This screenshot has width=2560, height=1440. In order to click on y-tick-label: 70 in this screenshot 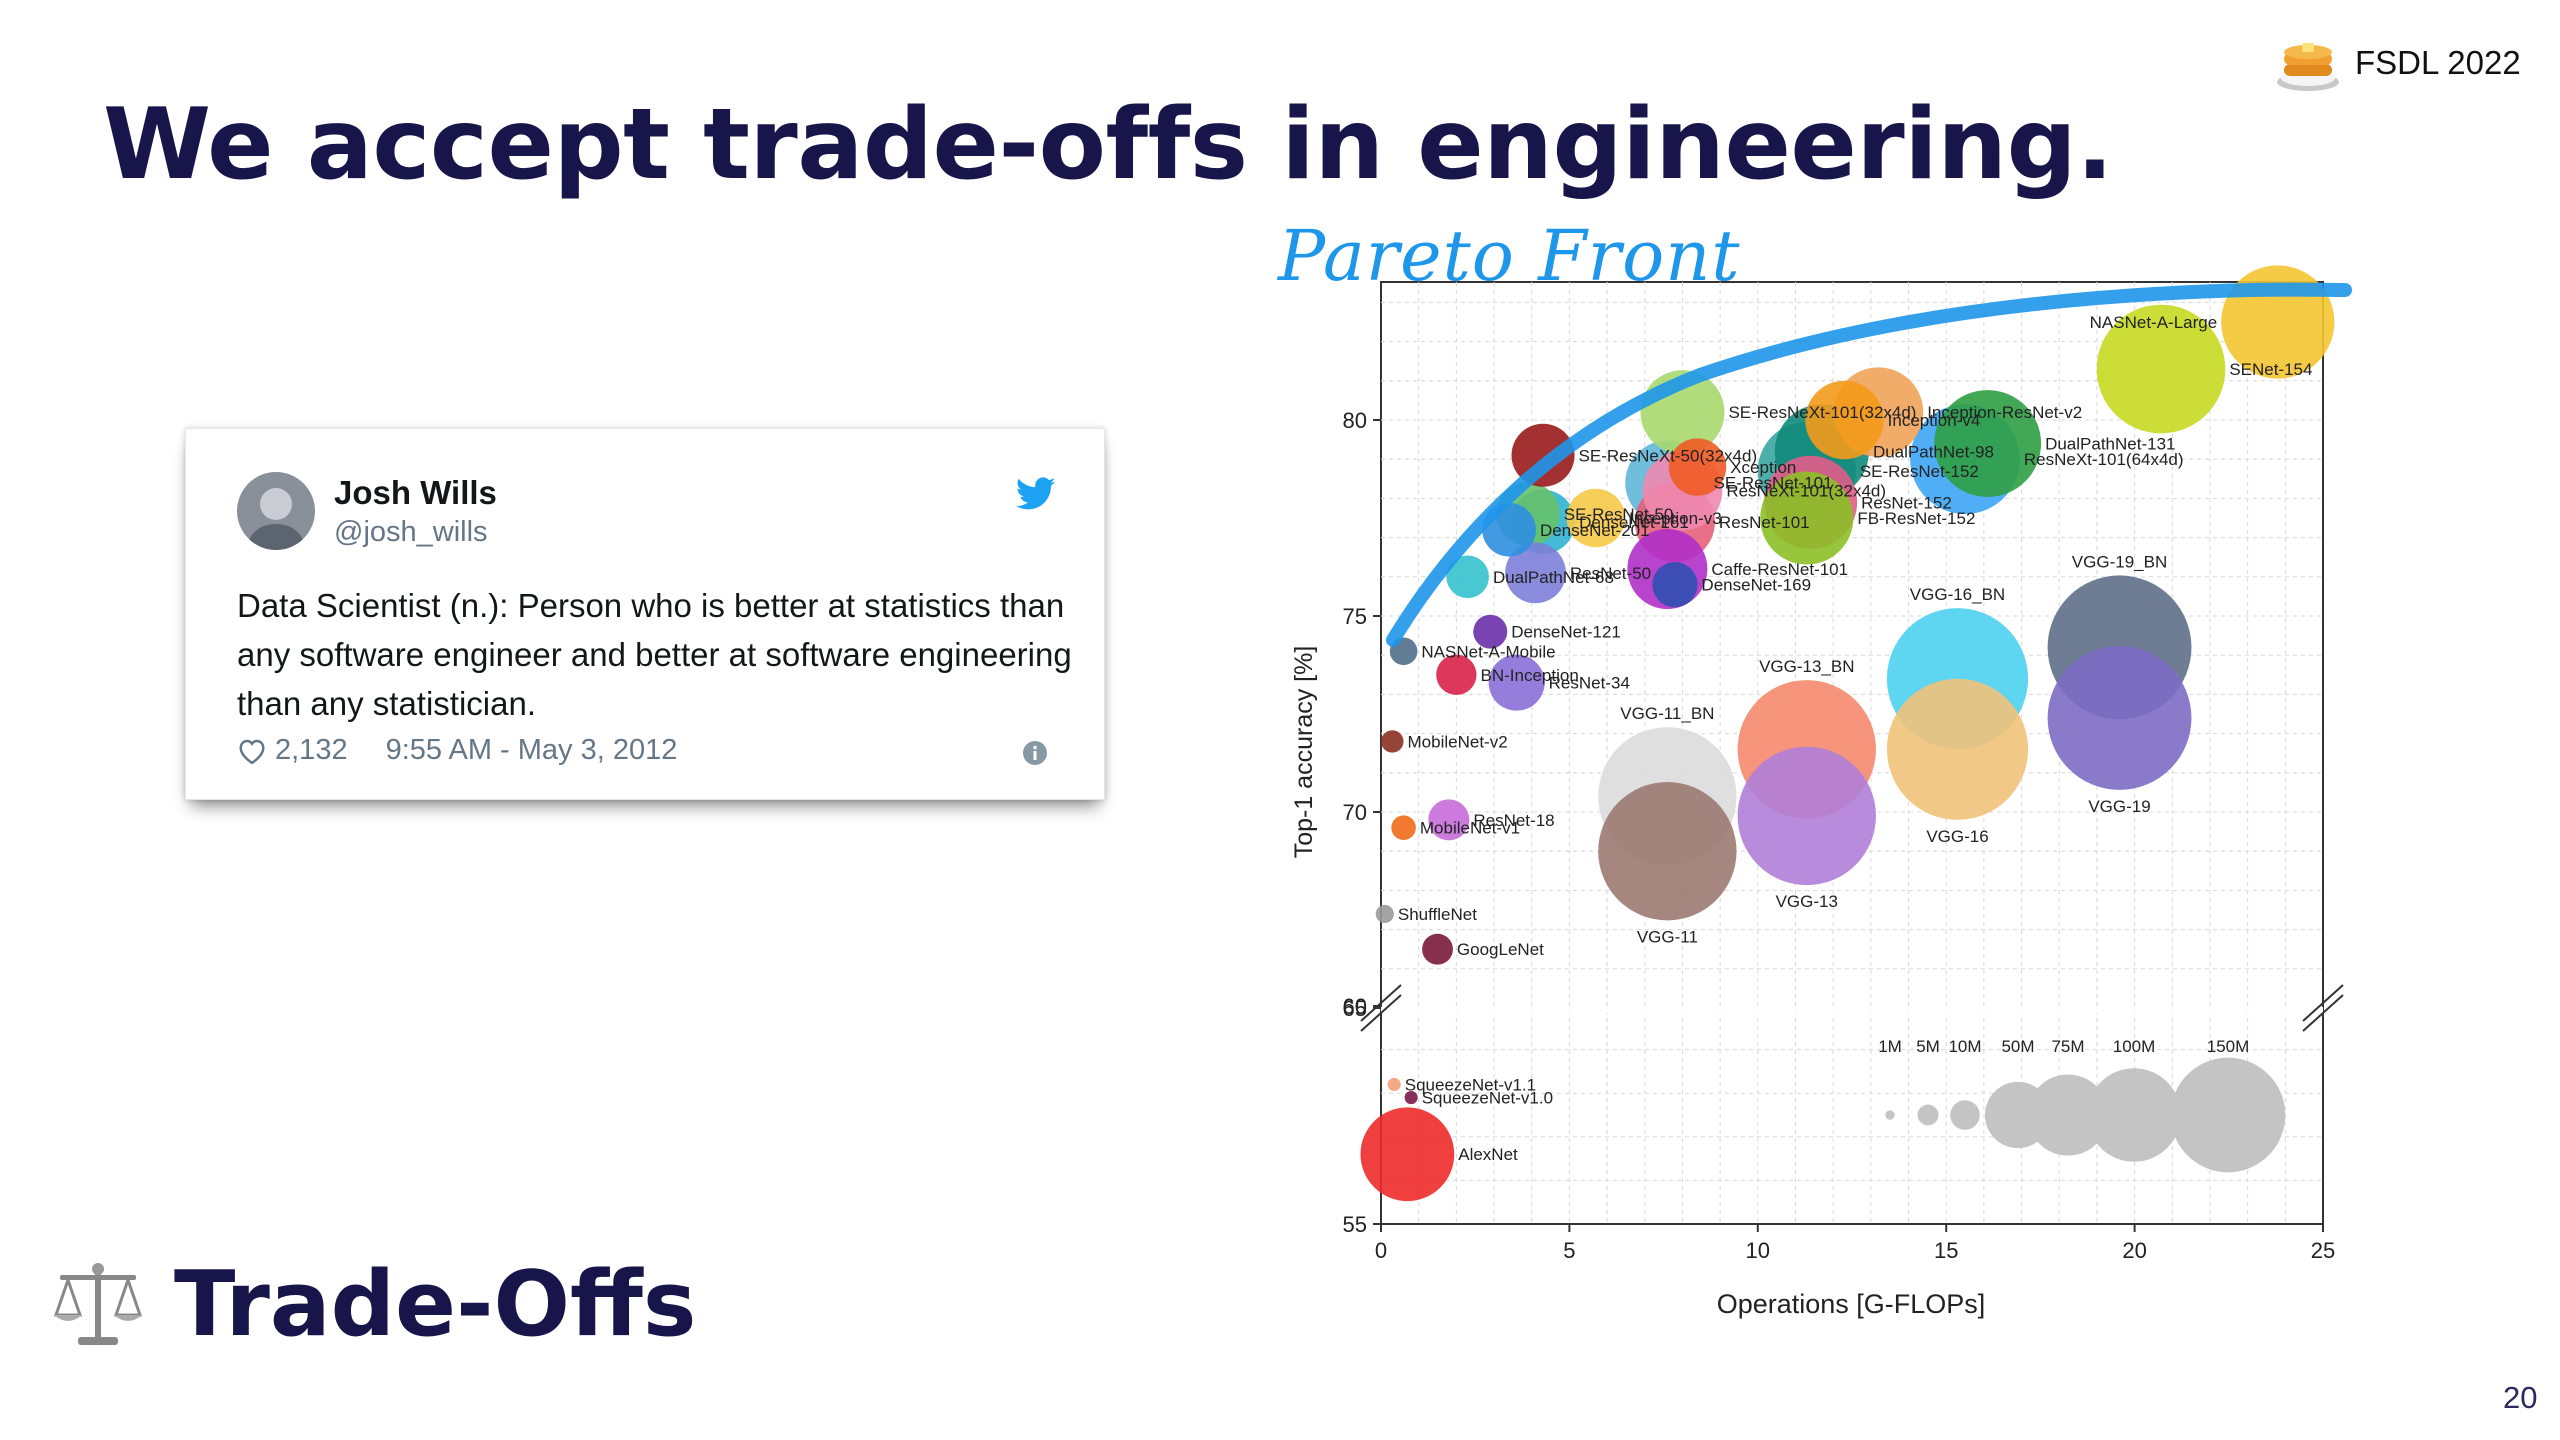, I will do `click(1355, 812)`.